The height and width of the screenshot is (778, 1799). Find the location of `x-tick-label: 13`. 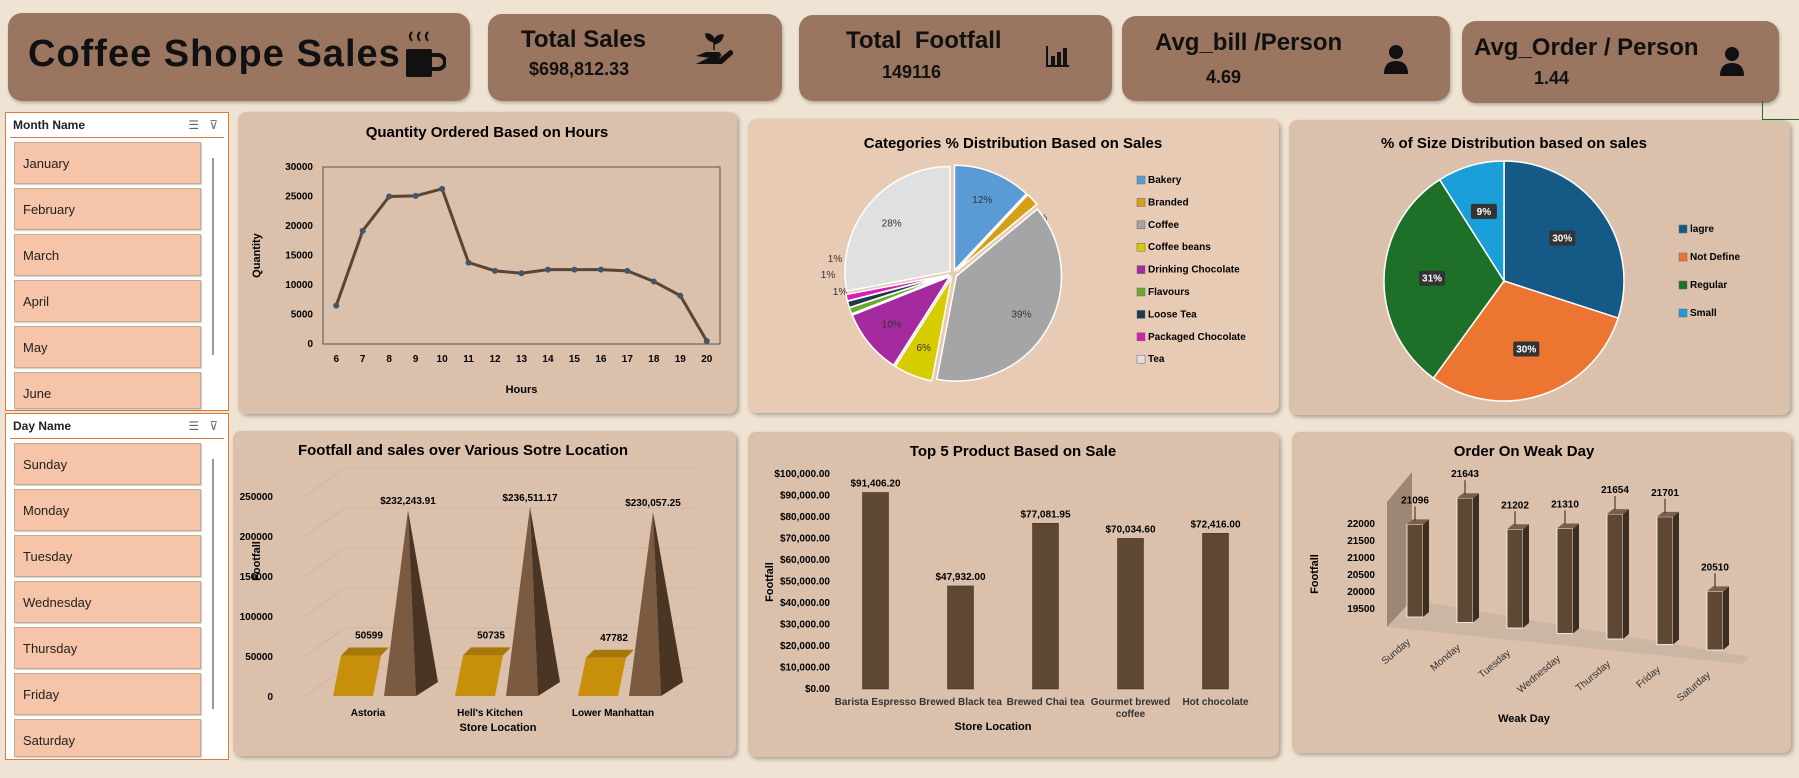

x-tick-label: 13 is located at coordinates (522, 359).